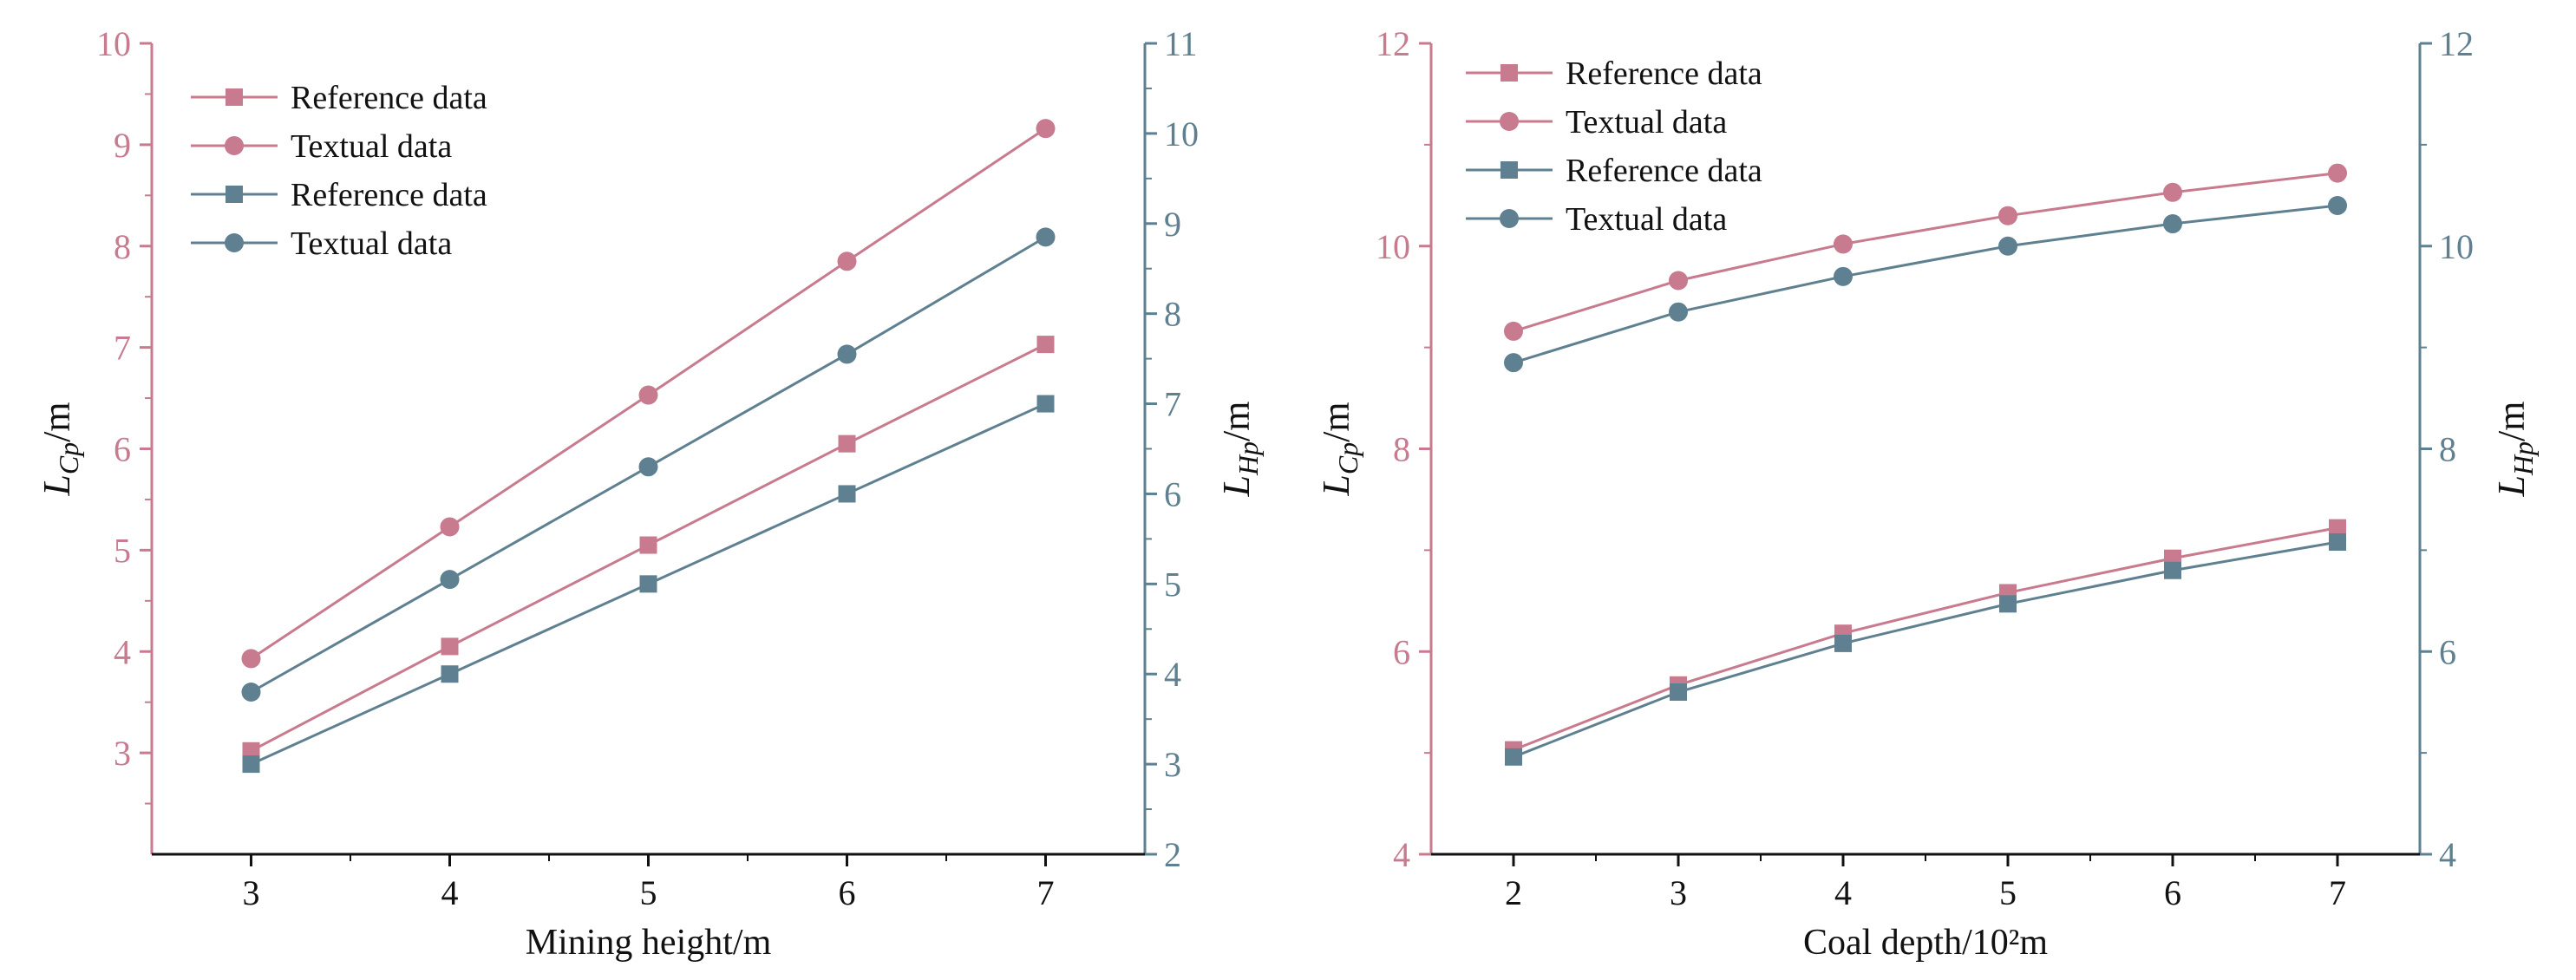 This screenshot has width=2576, height=980. What do you see at coordinates (1393, 246) in the screenshot?
I see `left-tick-label: 10` at bounding box center [1393, 246].